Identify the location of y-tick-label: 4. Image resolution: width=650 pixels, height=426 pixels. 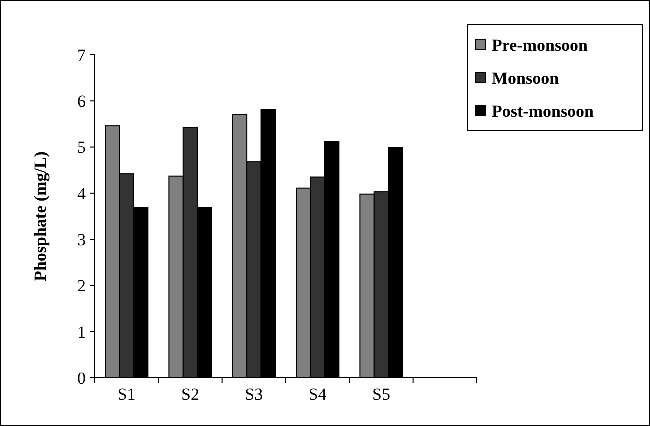
(82, 194).